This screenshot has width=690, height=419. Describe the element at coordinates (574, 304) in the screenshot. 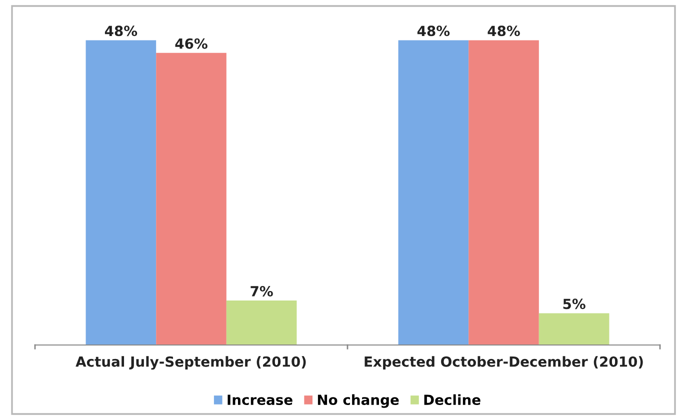

I see `data-label: 5%` at that location.